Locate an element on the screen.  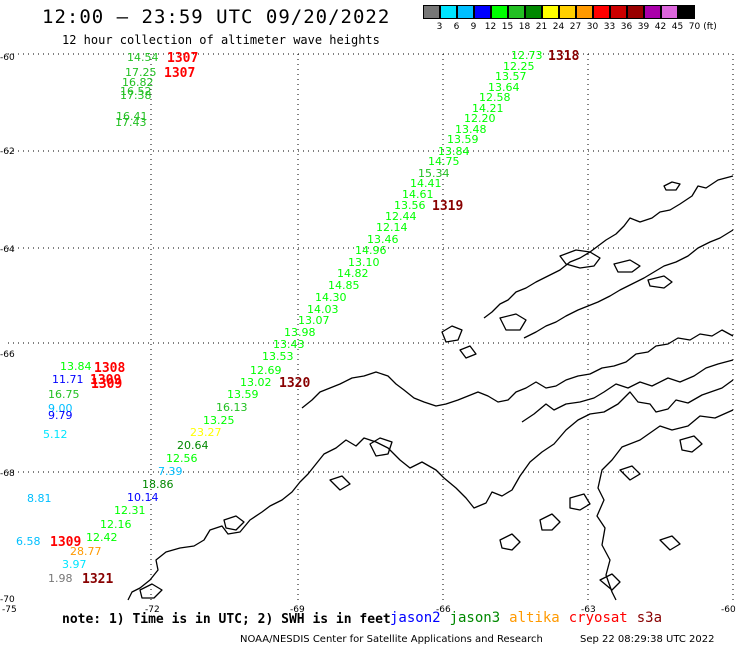
wave-height-value: 12.25 is located at coordinates (519, 66).